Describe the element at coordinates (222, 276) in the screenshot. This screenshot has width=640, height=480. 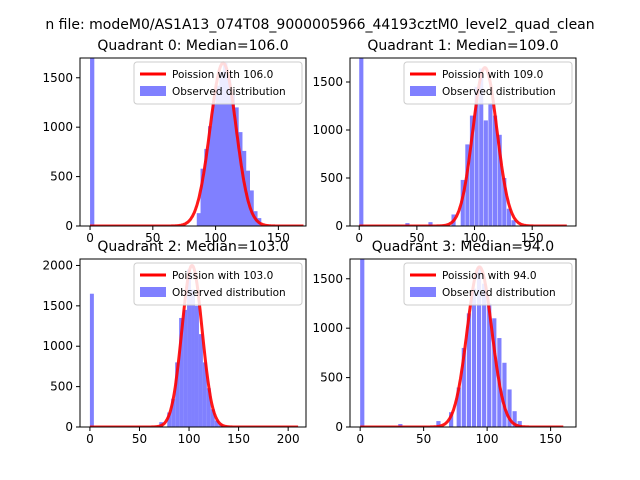
I see `legend-fit-label: Poission with 103.0` at that location.